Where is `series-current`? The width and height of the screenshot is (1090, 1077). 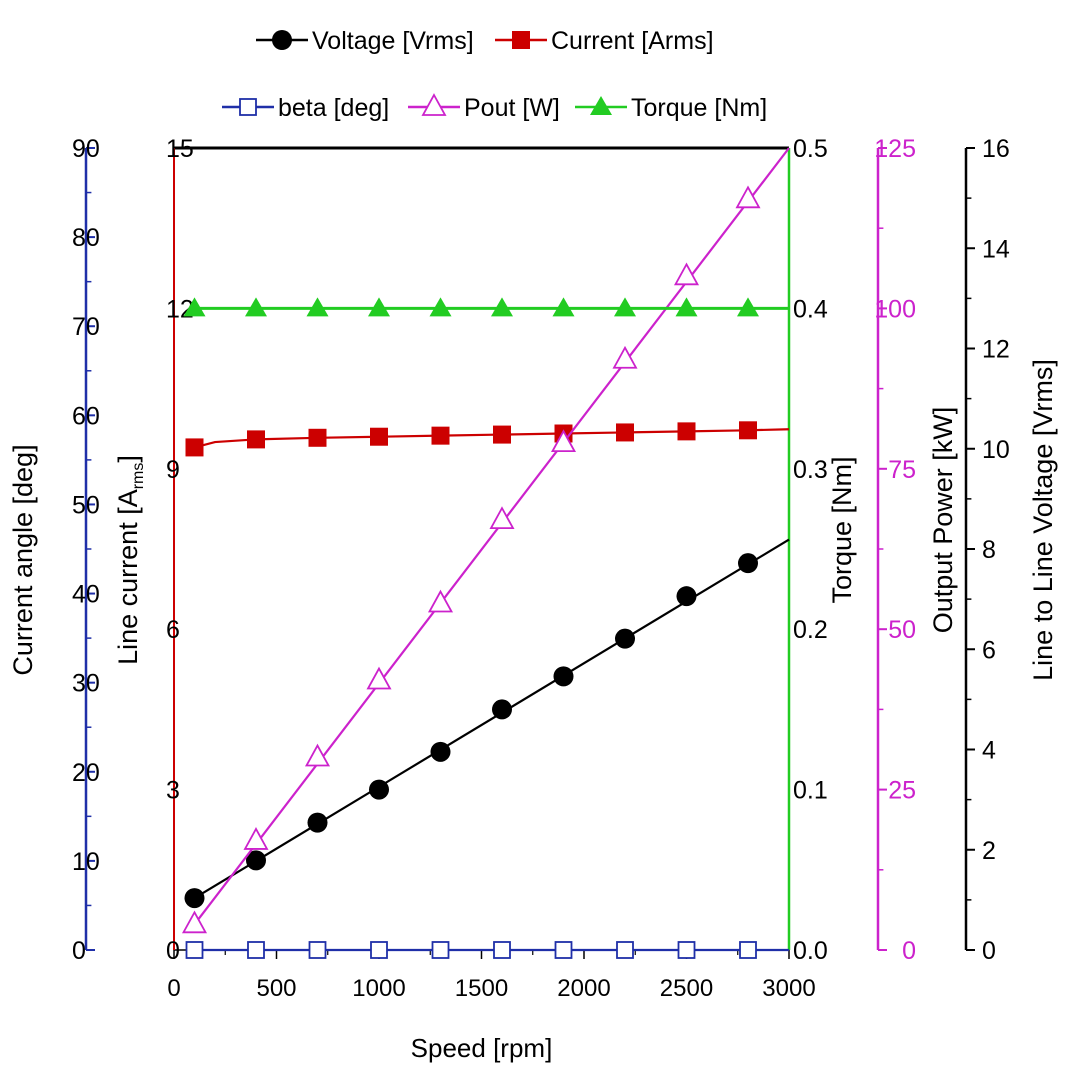 series-current is located at coordinates (487, 439).